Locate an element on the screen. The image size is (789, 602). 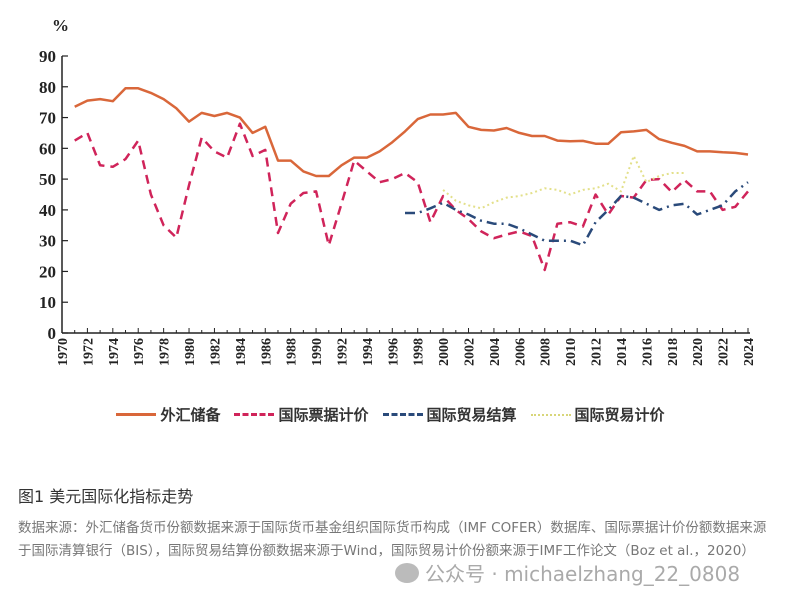
wechat-icon is located at coordinates (407, 572).